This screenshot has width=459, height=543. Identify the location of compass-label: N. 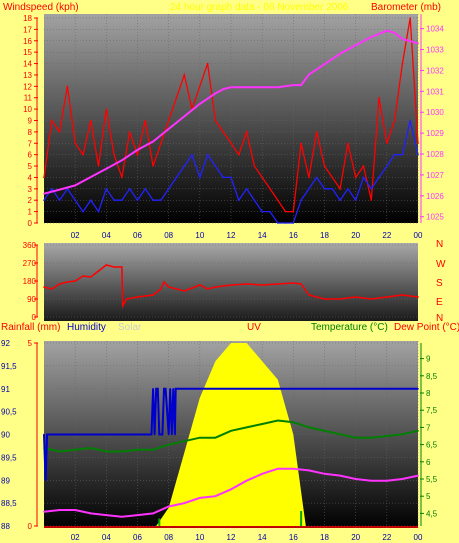
(439, 318).